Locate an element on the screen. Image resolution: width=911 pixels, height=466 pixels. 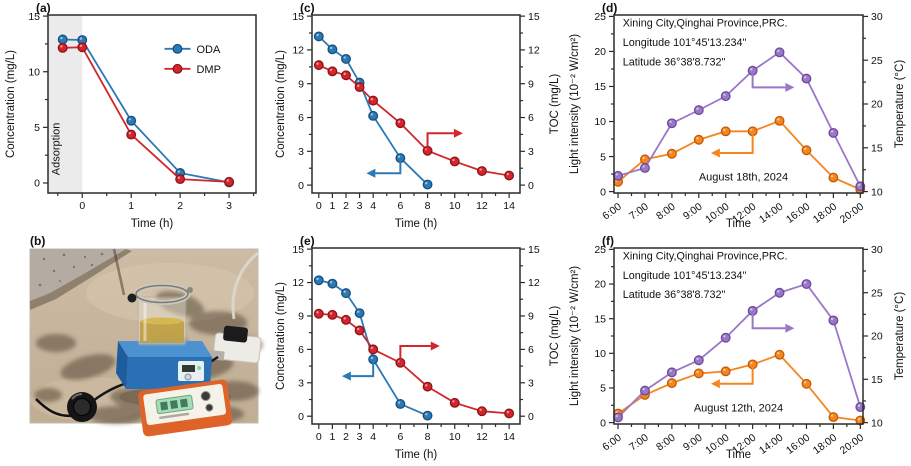
x-tick-label: 10 is located at coordinates (455, 437).